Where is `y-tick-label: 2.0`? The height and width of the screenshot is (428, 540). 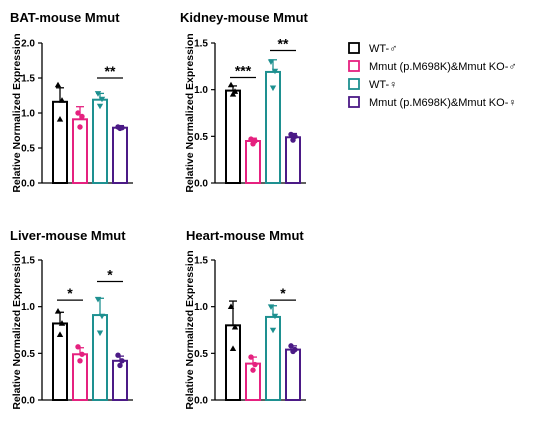 y-tick-label: 2.0 is located at coordinates (28, 44).